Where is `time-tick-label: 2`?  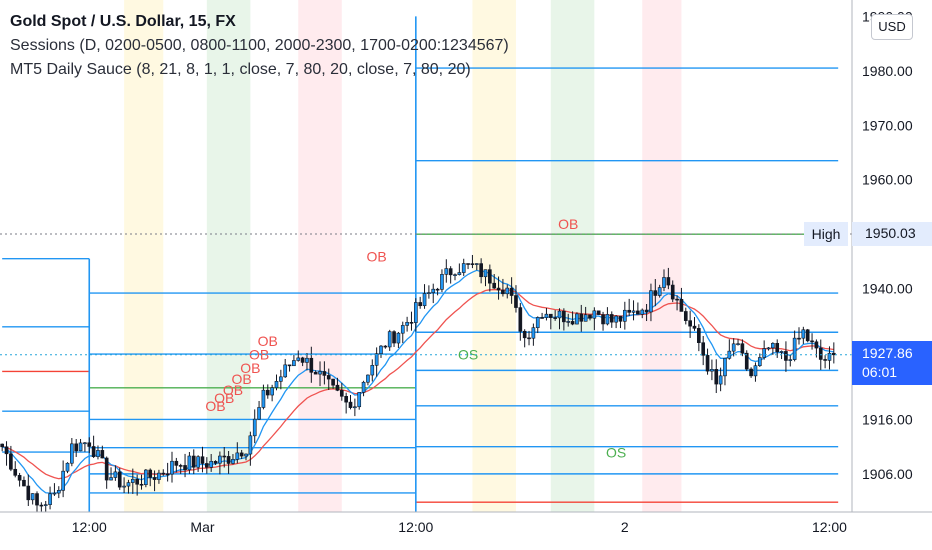
time-tick-label: 2 is located at coordinates (625, 527).